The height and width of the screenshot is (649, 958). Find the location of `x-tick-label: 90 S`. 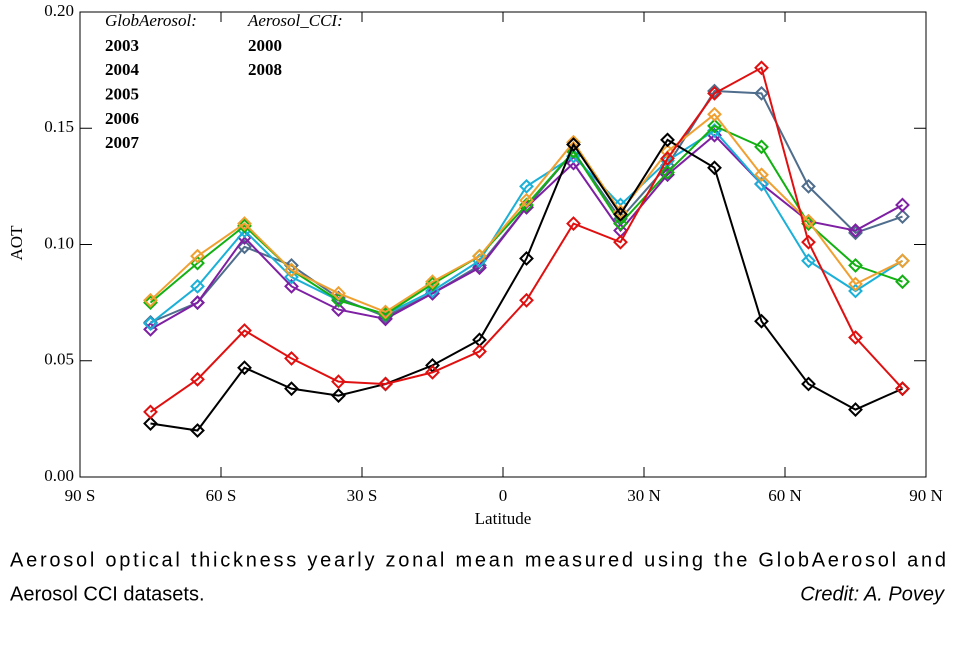

x-tick-label: 90 S is located at coordinates (80, 495).